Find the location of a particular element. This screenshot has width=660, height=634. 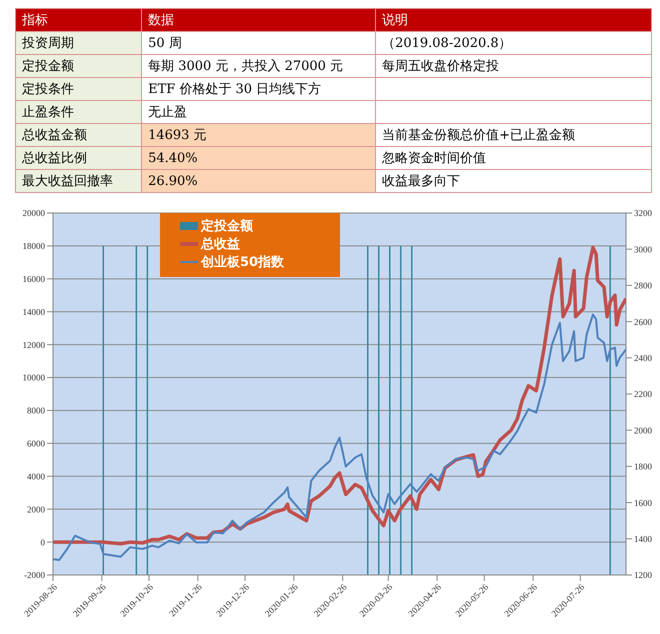

text: 54.40% is located at coordinates (173, 158).